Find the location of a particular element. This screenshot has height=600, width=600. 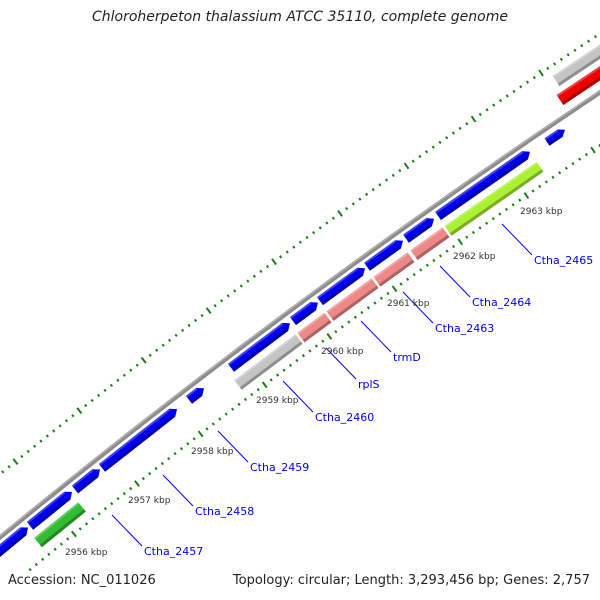

gene-ctha-2460-shape is located at coordinates (268, 362).